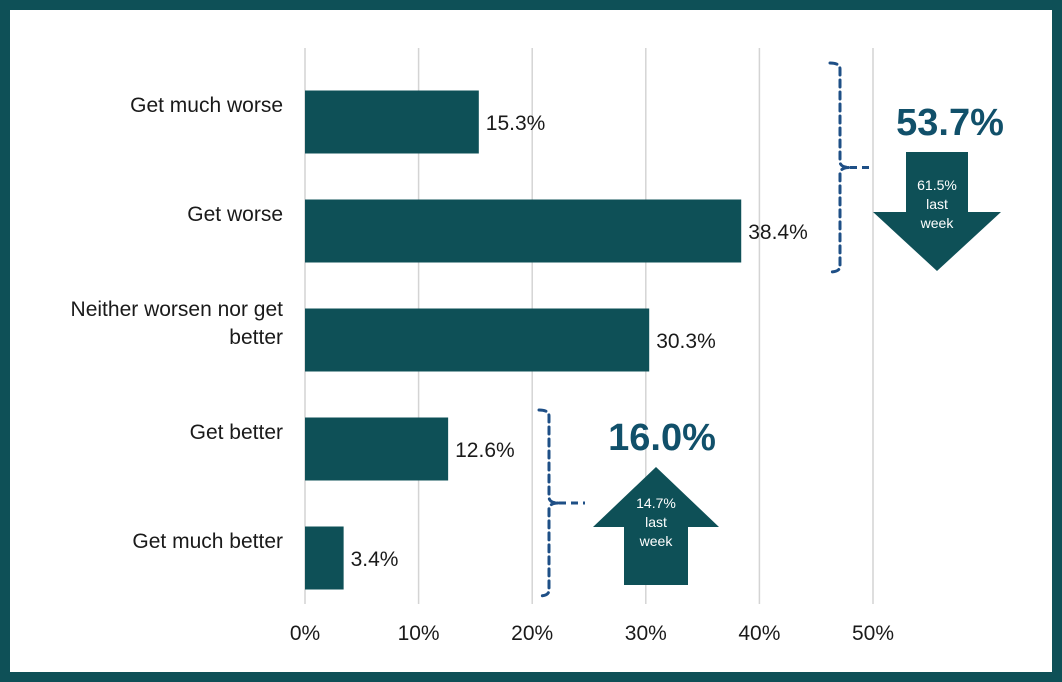  I want to click on x-tick-label: 10%, so click(419, 633).